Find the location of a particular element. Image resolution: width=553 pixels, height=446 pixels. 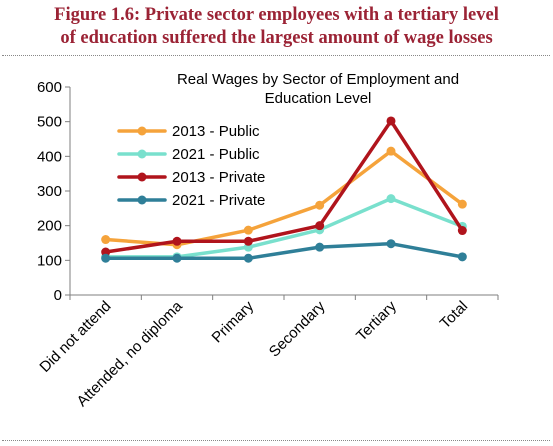

legend-item: 2021 - Public is located at coordinates (188, 154).